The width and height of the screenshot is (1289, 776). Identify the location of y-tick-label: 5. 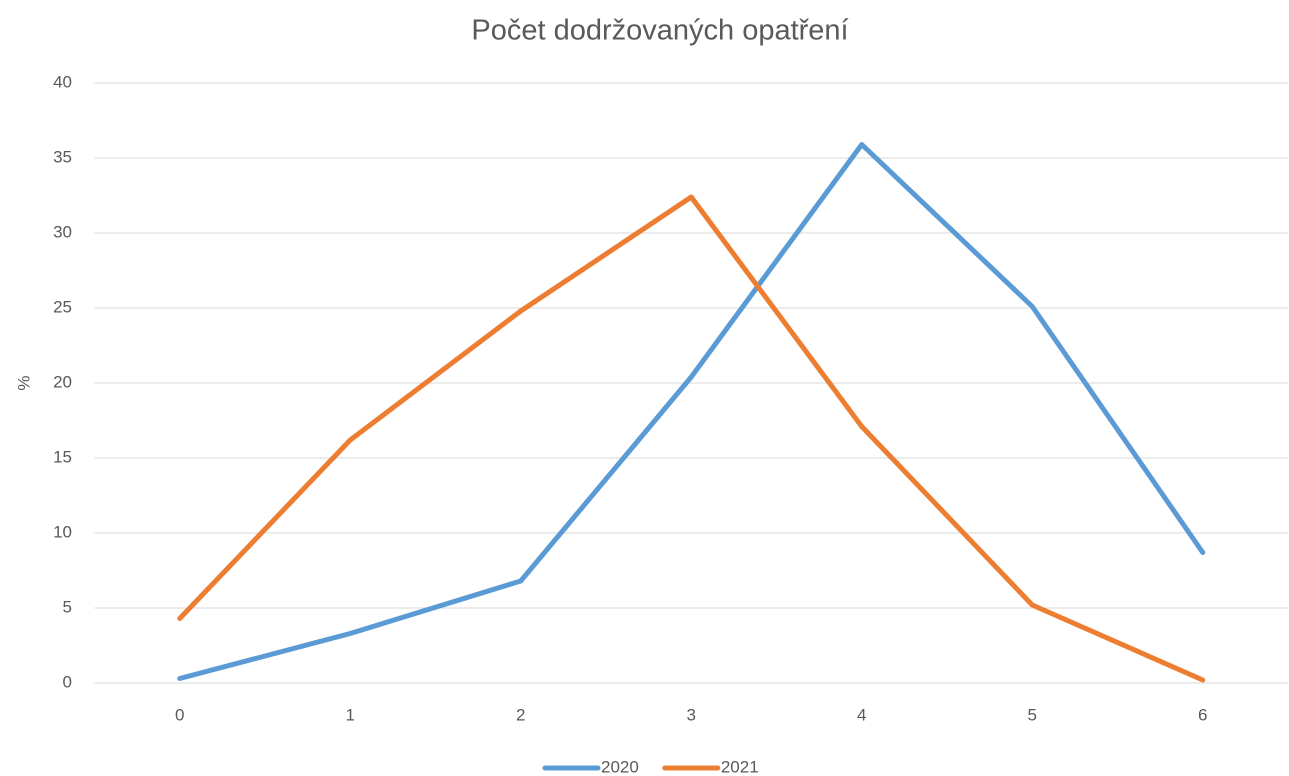
(67, 606).